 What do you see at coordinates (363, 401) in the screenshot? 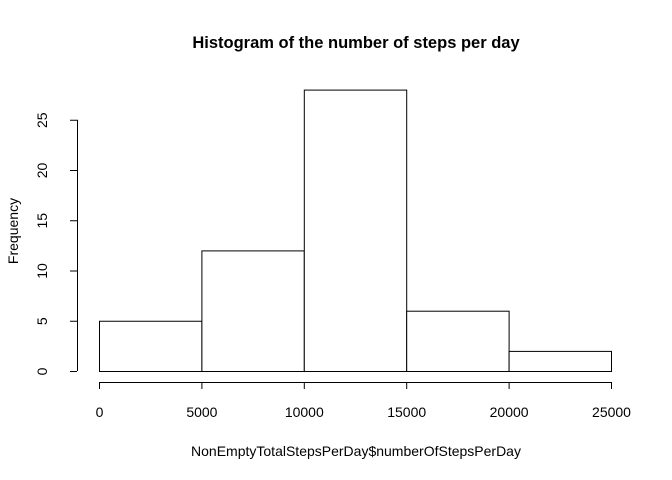
I see `x-axis: 0 5000 10000 15000 20000 25000` at bounding box center [363, 401].